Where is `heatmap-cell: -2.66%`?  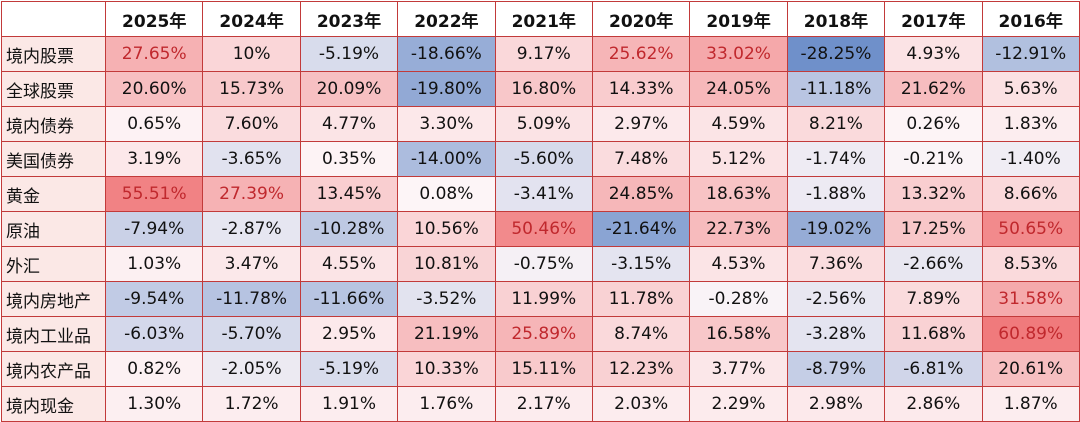
heatmap-cell: -2.66% is located at coordinates (933, 264).